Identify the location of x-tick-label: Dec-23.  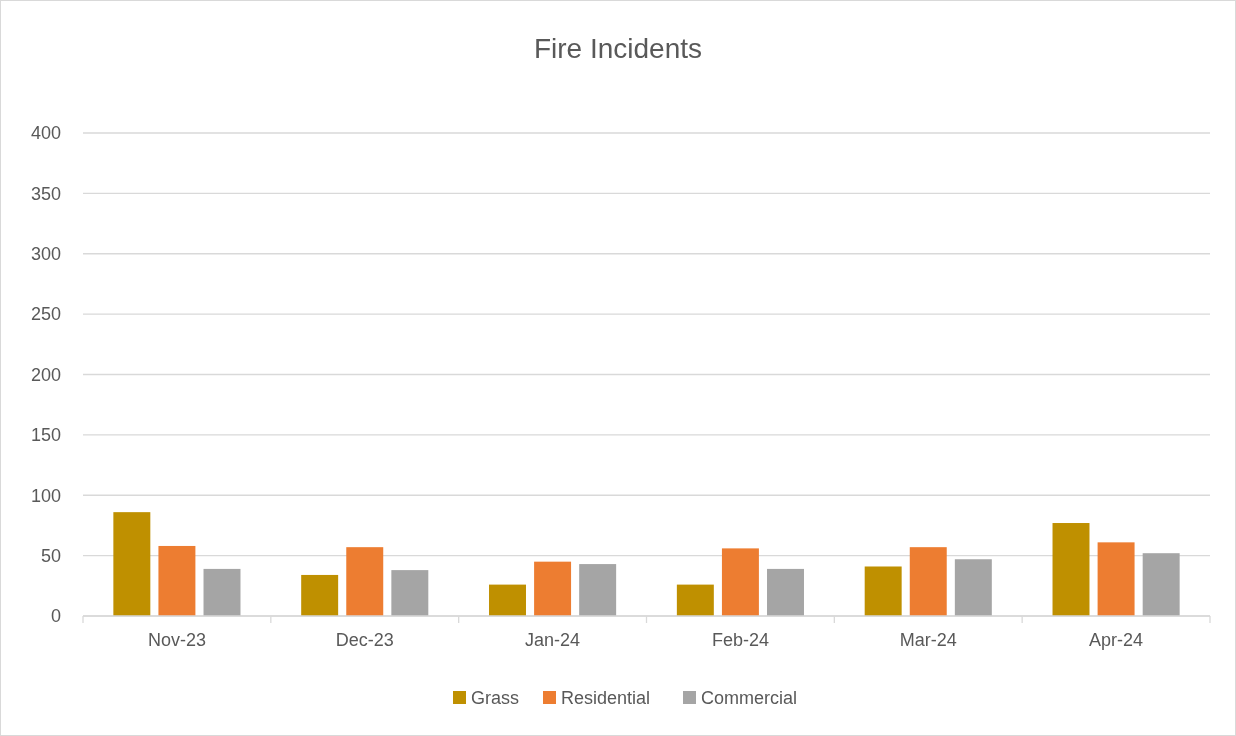
(364, 640).